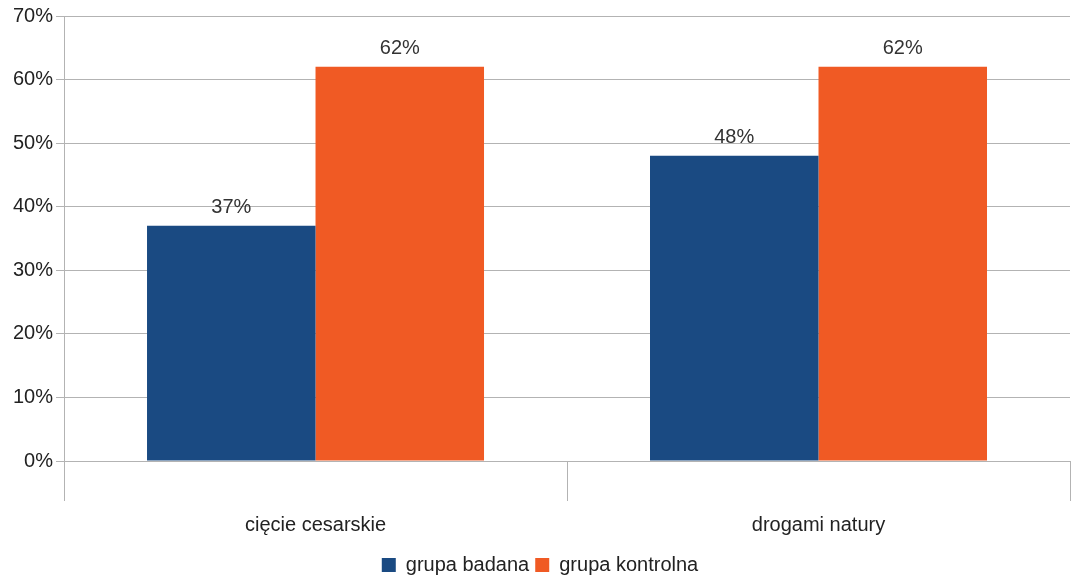 This screenshot has width=1072, height=585. I want to click on data-label: 48%, so click(734, 136).